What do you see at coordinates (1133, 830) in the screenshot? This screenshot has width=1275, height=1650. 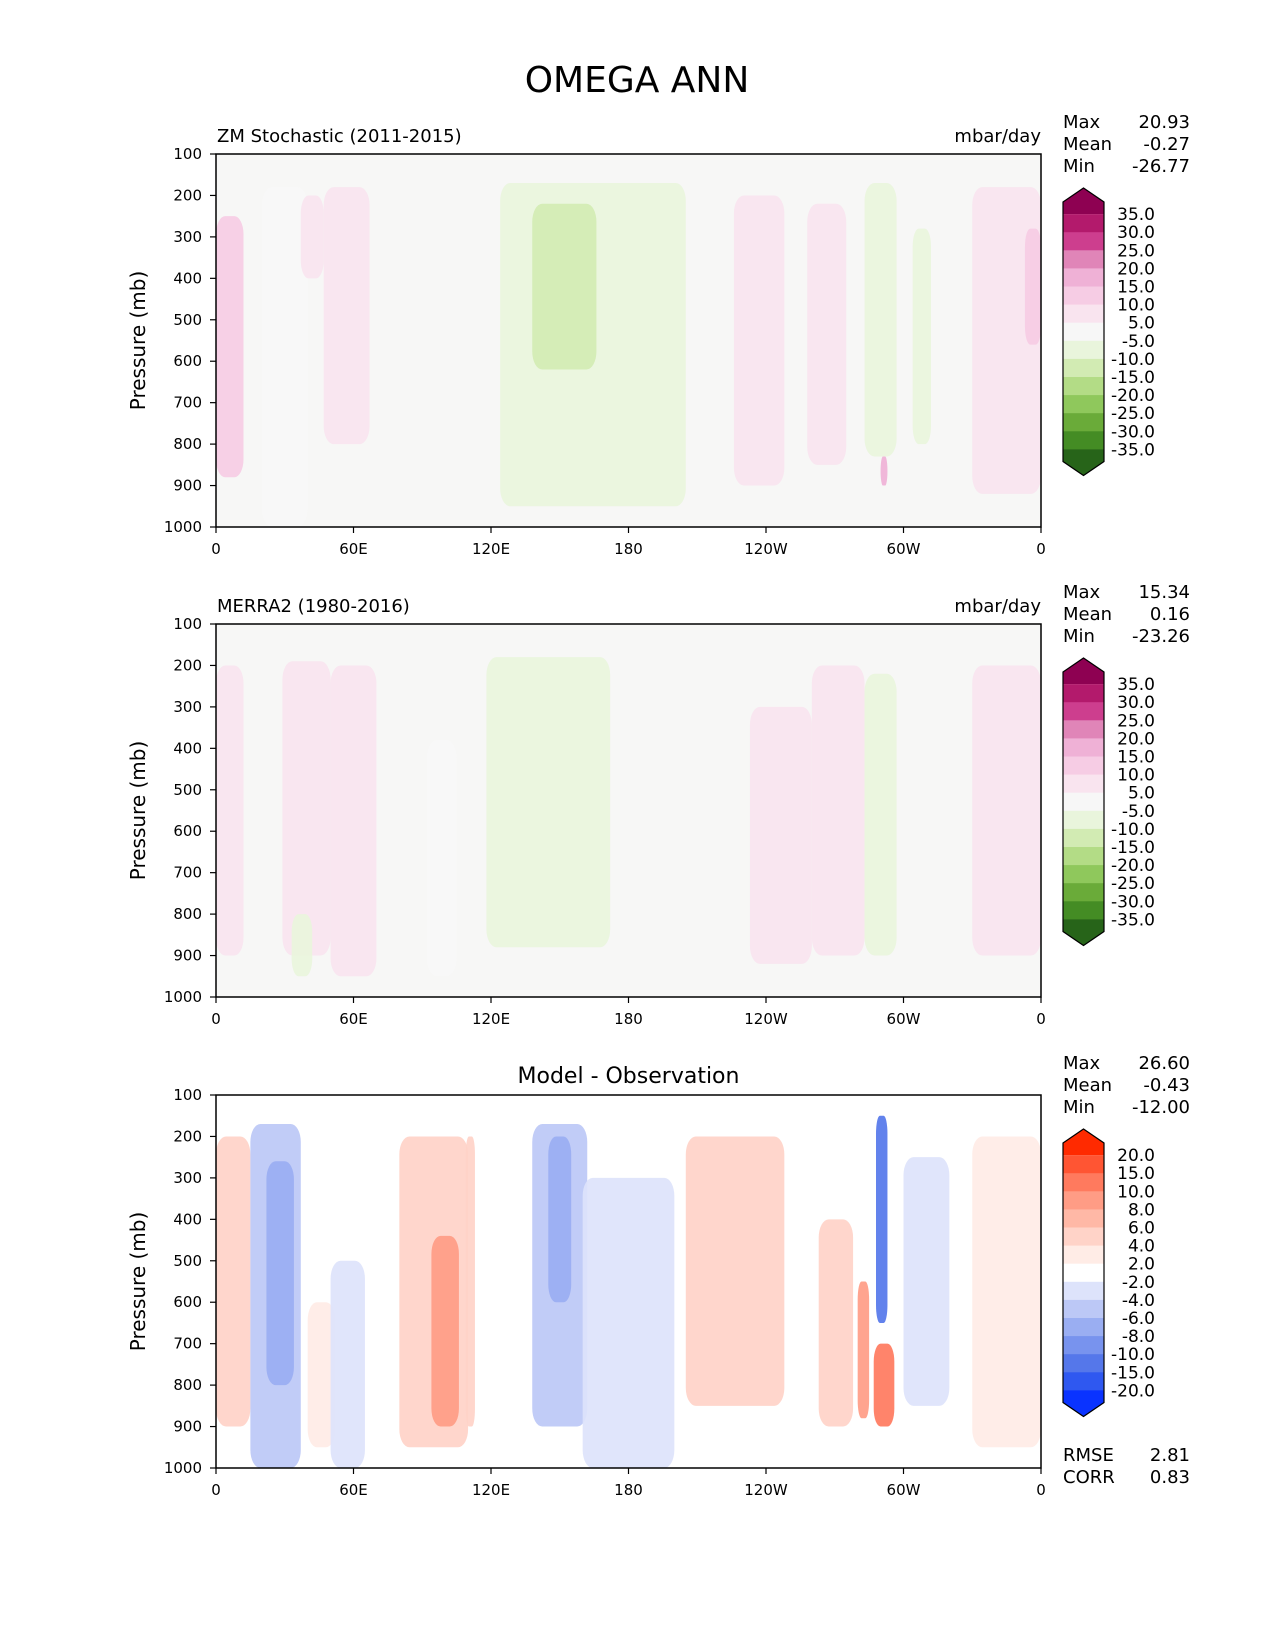 I see `colorbar-label: -10.0` at bounding box center [1133, 830].